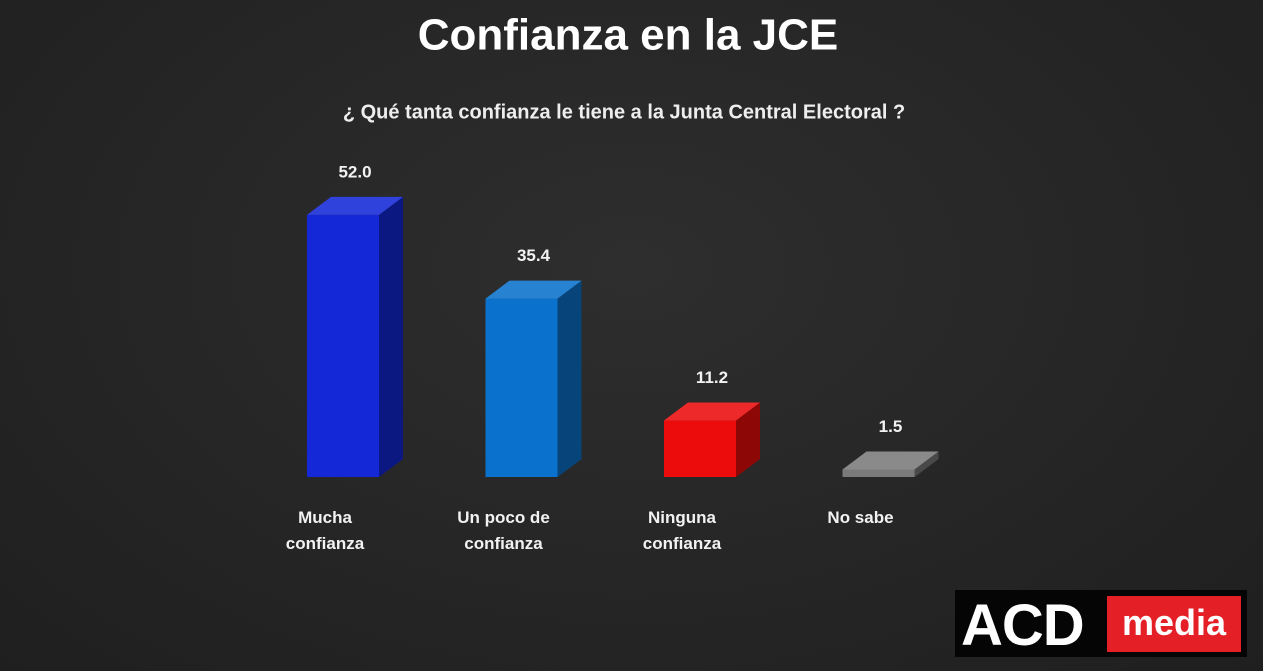 This screenshot has height=671, width=1263. What do you see at coordinates (712, 377) in the screenshot?
I see `value-label: 11.2` at bounding box center [712, 377].